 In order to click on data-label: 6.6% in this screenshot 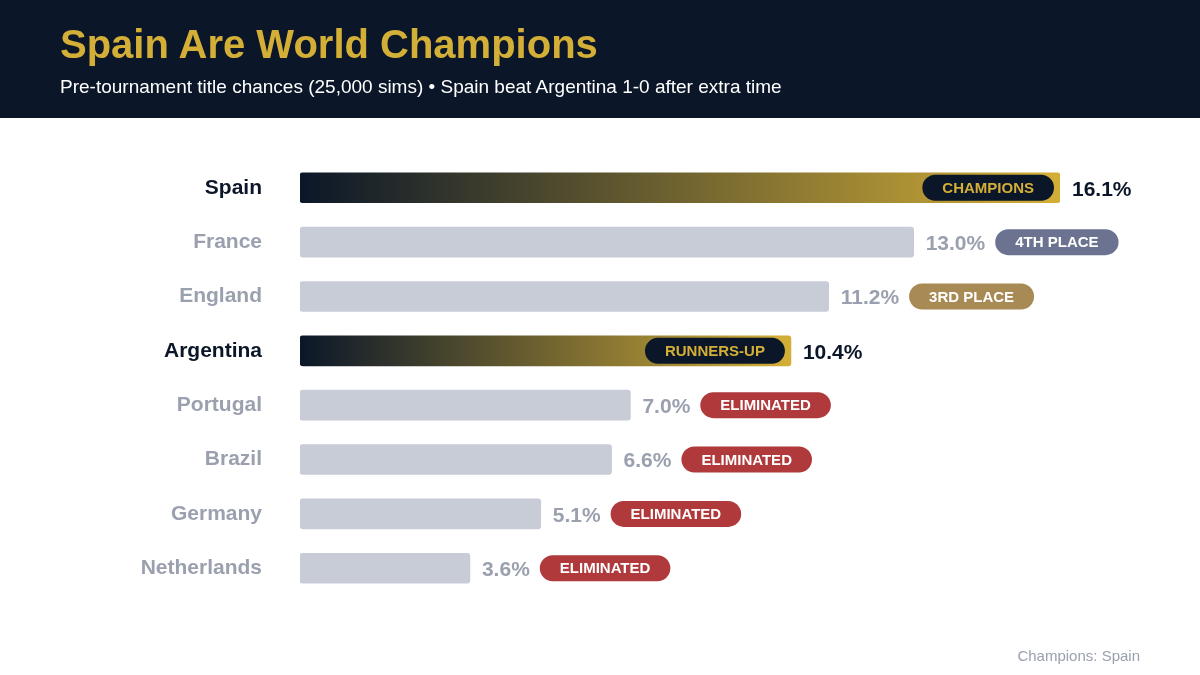, I will do `click(647, 460)`.